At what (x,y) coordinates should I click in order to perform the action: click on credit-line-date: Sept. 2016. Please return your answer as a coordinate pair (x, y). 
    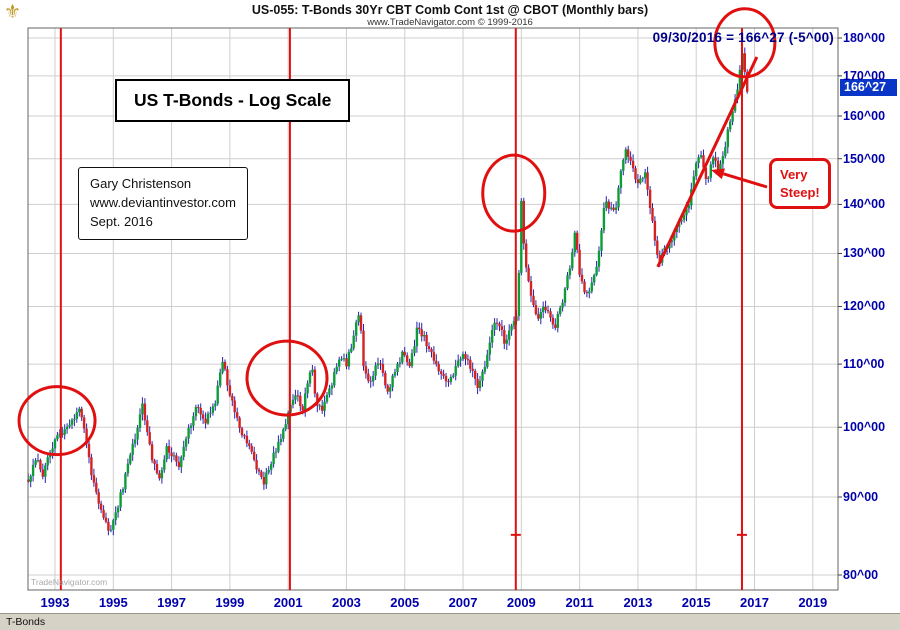
    Looking at the image, I should click on (121, 221).